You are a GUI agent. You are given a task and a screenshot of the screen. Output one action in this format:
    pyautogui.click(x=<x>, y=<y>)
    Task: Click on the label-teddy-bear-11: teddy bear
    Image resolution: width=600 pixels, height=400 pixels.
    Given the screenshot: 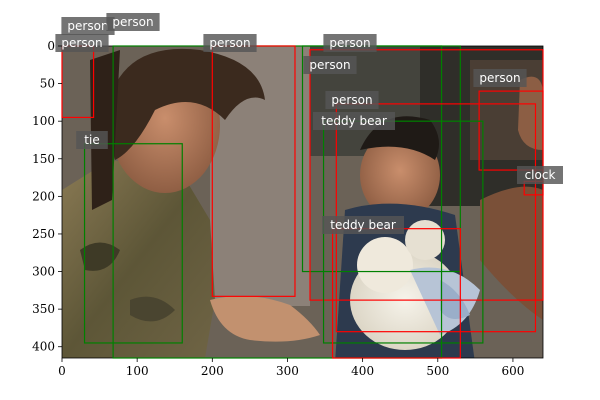 What is the action you would take?
    pyautogui.click(x=363, y=225)
    